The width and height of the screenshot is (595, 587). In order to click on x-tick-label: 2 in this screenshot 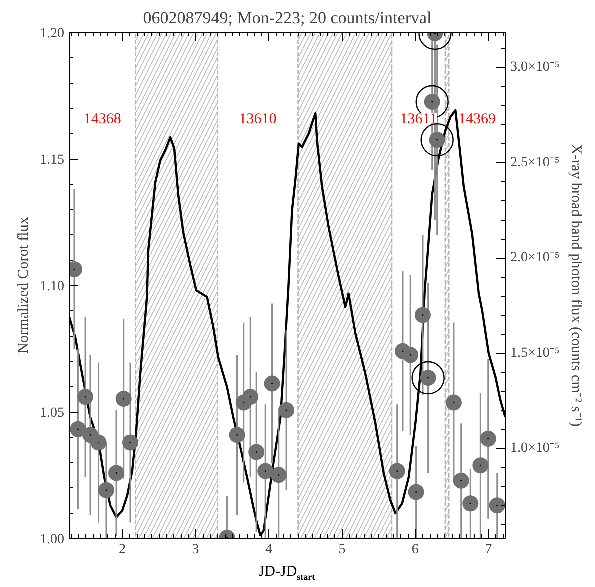, I will do `click(122, 550)`.